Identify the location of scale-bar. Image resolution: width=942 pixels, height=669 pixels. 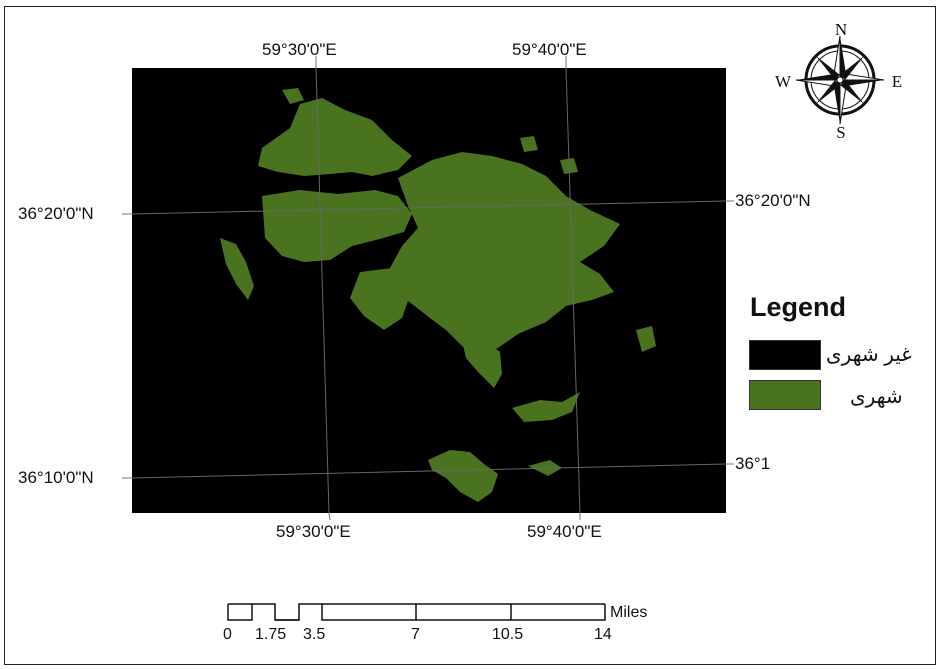
(416, 612).